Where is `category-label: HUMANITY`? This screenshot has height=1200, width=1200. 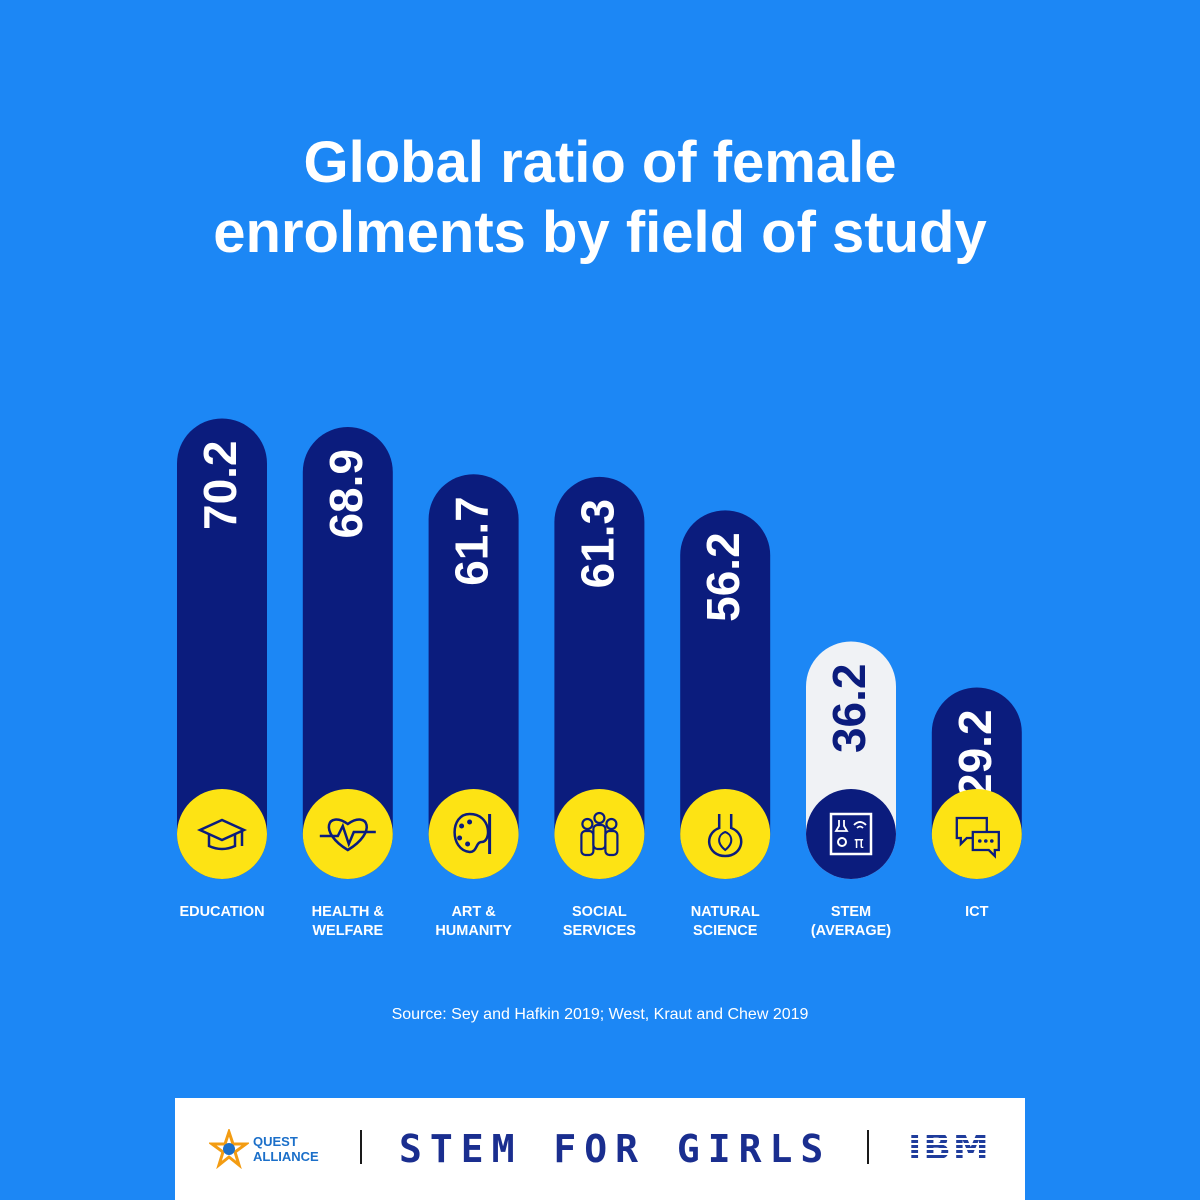
category-label: HUMANITY is located at coordinates (473, 931).